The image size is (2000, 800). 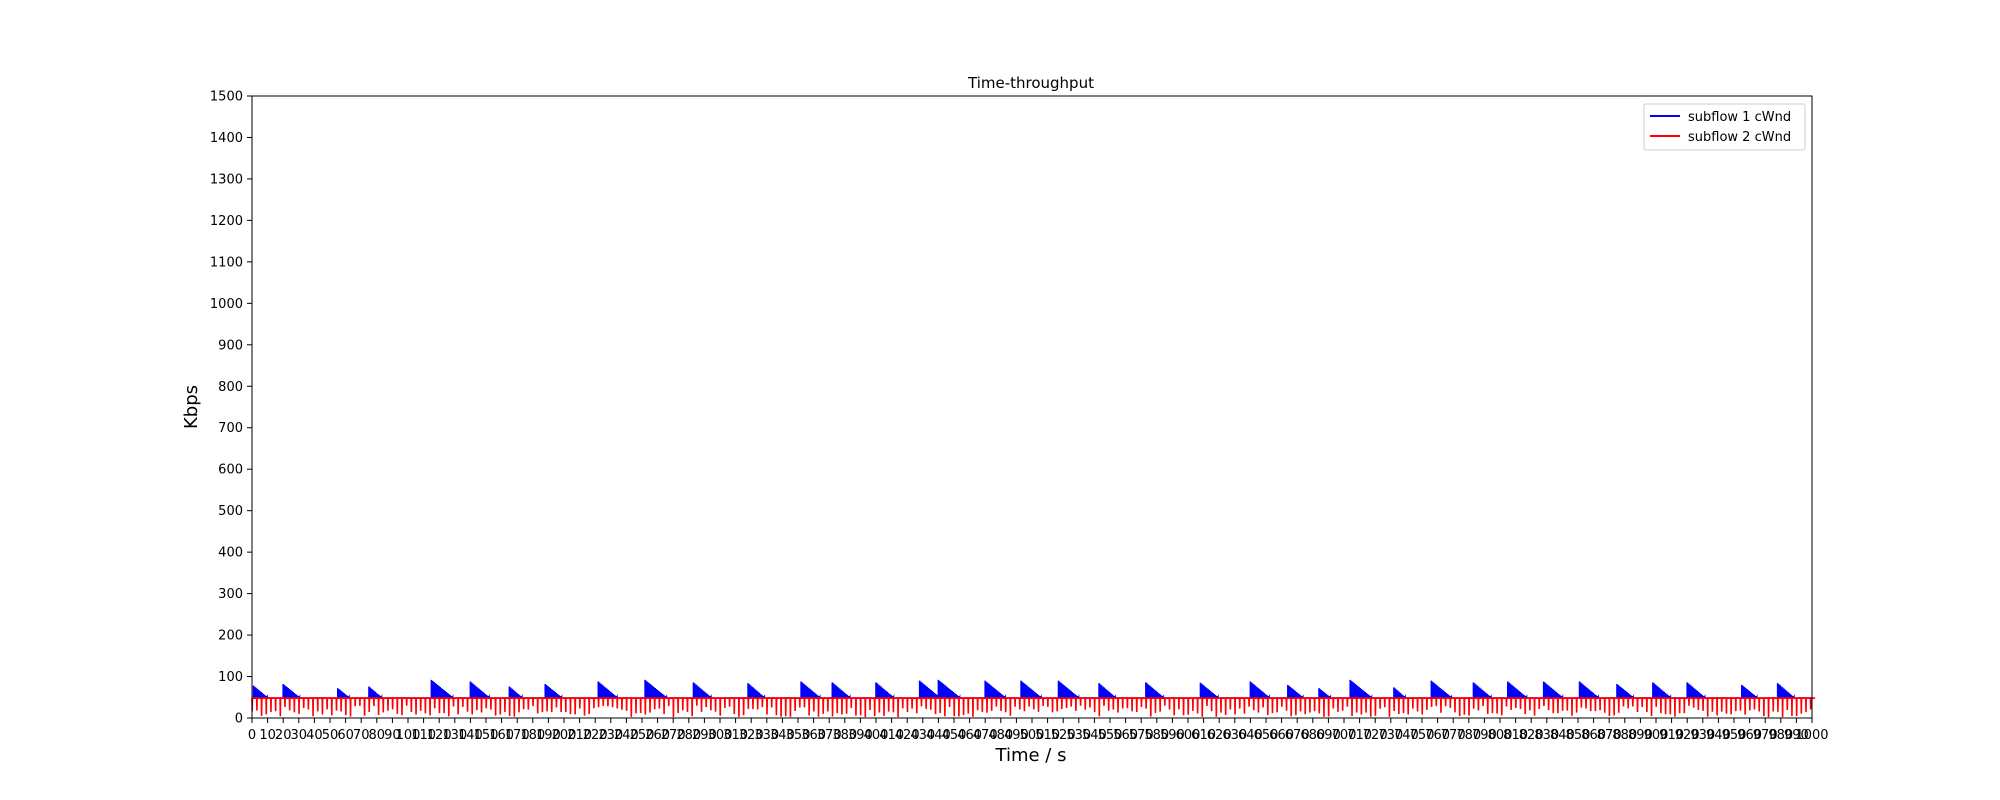 What do you see at coordinates (1000, 735) in the screenshot?
I see `x-tick-label: 480` at bounding box center [1000, 735].